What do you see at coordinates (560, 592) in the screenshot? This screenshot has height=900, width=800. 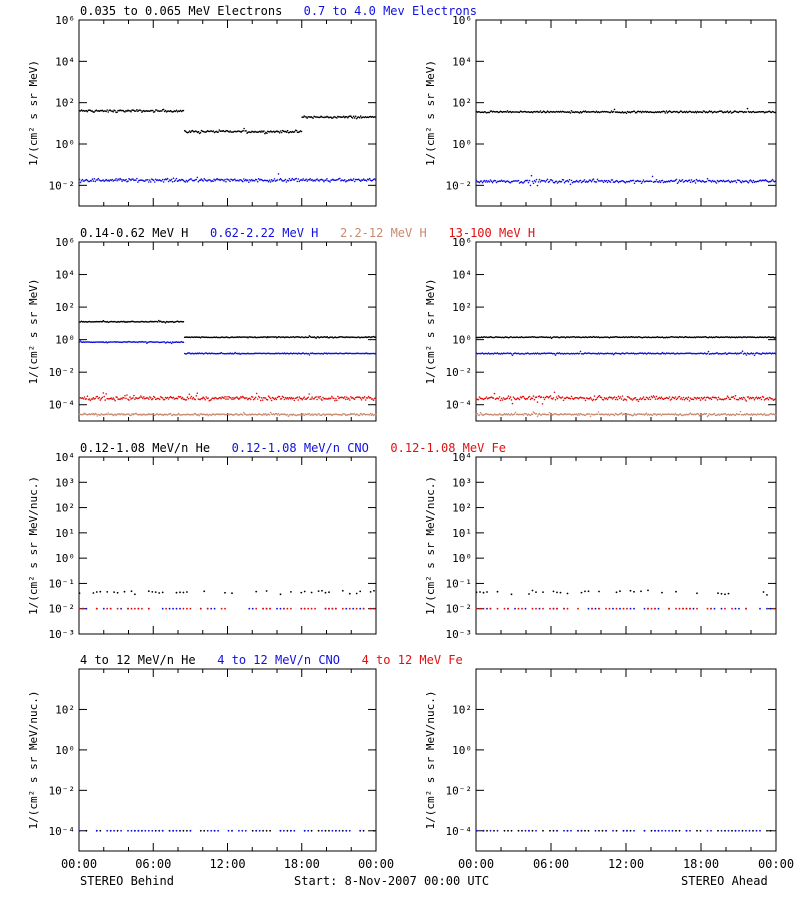 I see `data-point-ahead-0-12-1-08-mev-n-he` at bounding box center [560, 592].